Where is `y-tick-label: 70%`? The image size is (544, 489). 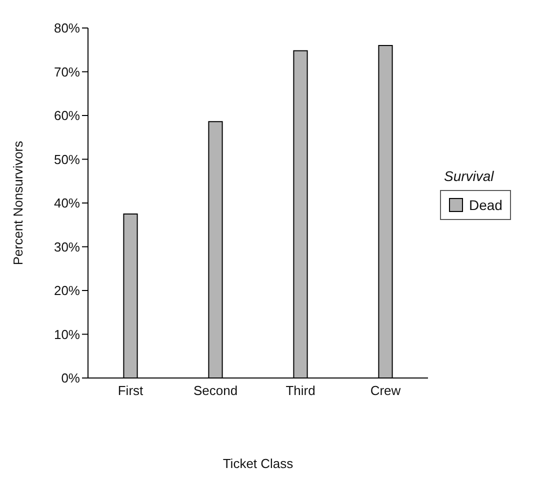 y-tick-label: 70% is located at coordinates (67, 72).